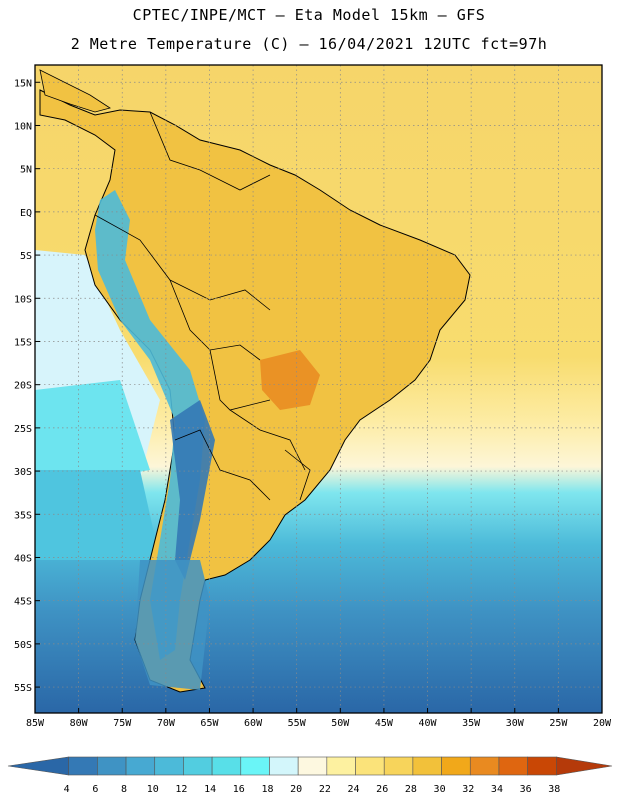 This screenshot has width=618, height=800. I want to click on colorbar-label: 18, so click(267, 789).